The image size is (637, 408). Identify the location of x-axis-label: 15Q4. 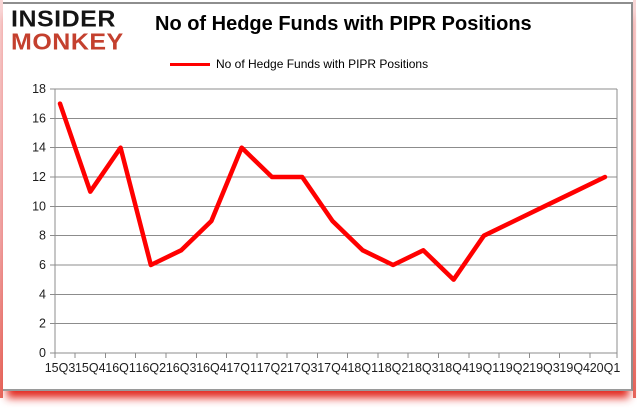
(90, 368).